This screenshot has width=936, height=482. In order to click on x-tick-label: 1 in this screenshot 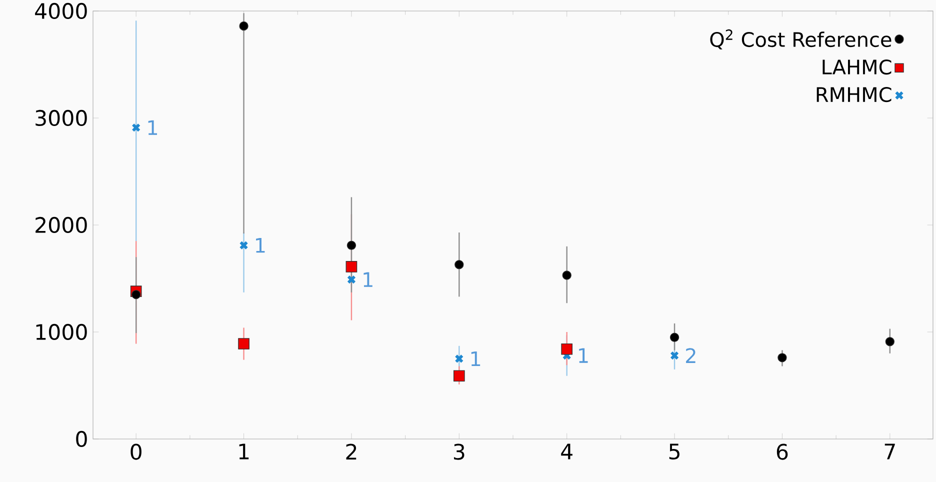, I will do `click(244, 452)`.